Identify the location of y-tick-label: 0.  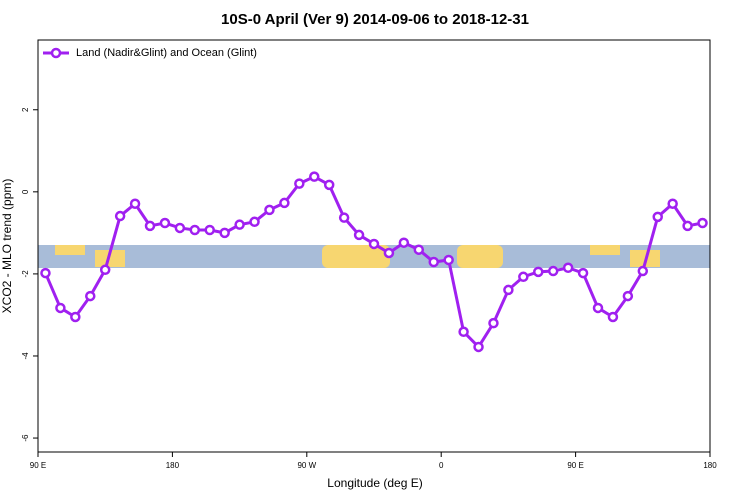
(25, 191).